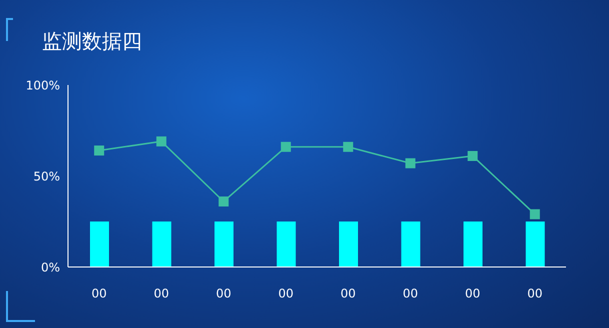 The height and width of the screenshot is (328, 609). I want to click on y-tick-label: 100%, so click(43, 85).